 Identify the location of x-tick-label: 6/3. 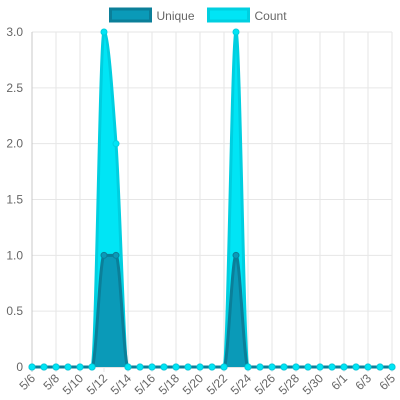
(363, 382).